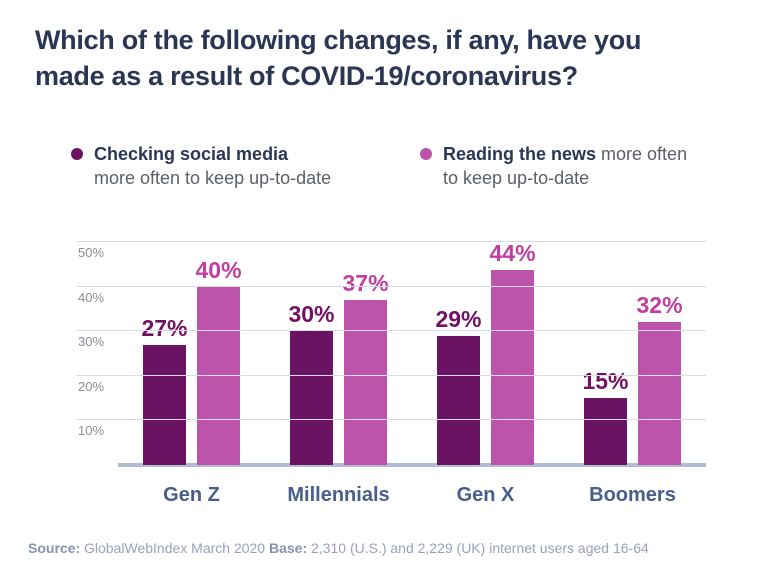 The height and width of the screenshot is (579, 780). Describe the element at coordinates (91, 297) in the screenshot. I see `y-axis-tick-40: 40%` at that location.